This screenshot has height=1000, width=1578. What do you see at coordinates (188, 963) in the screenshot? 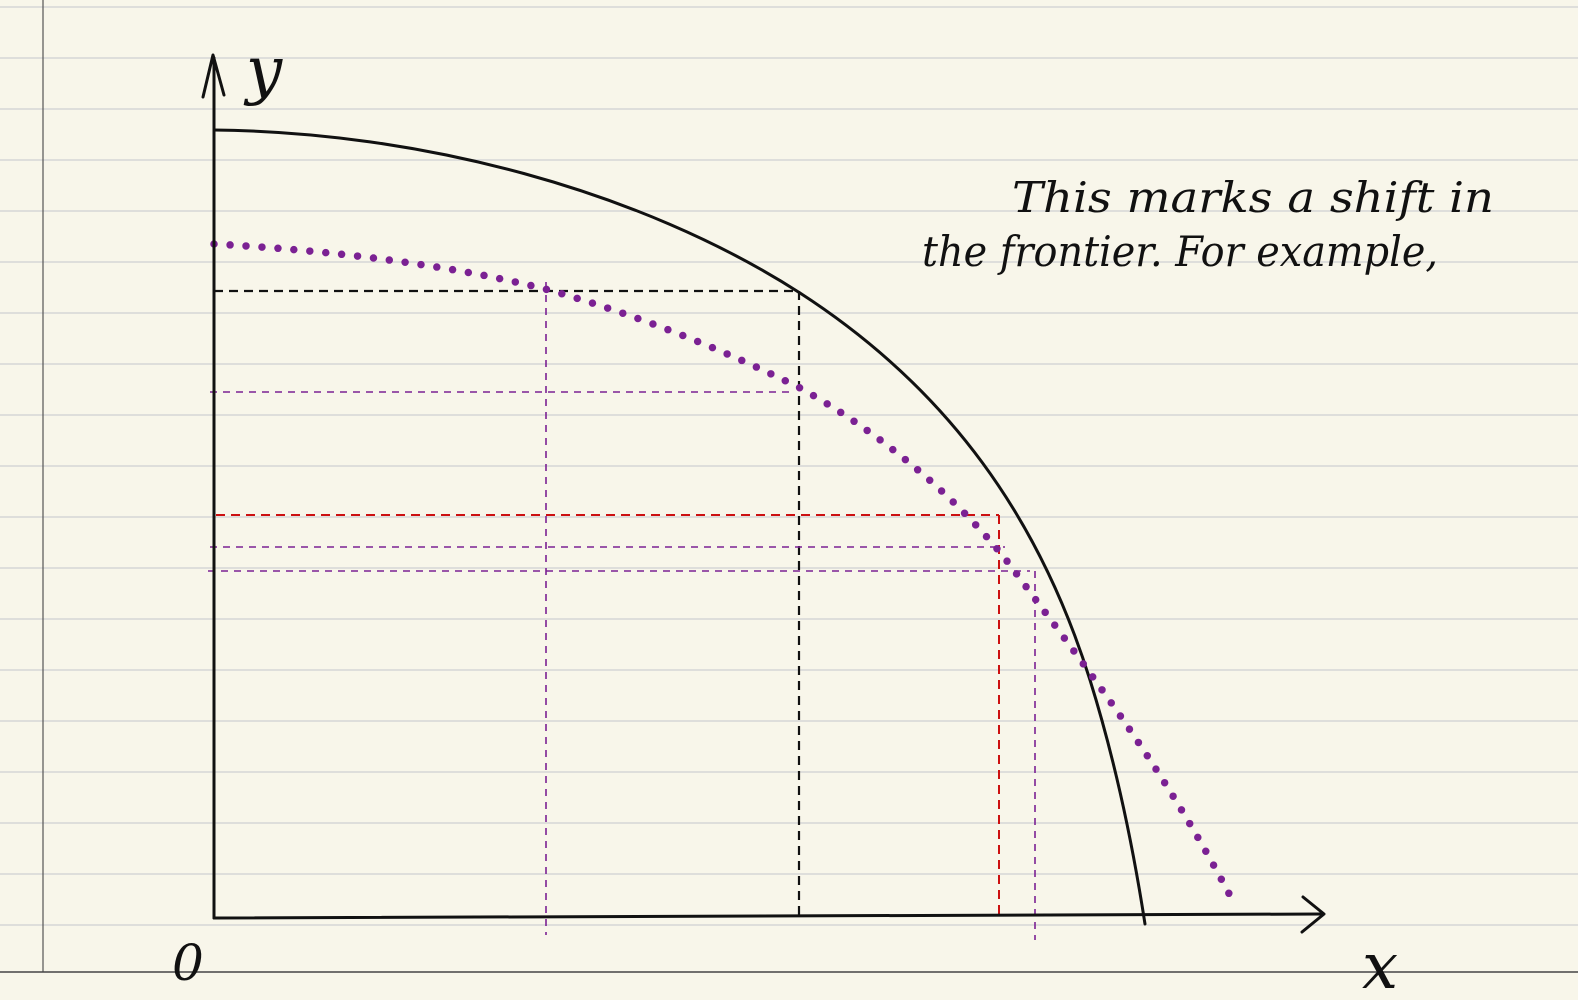
I see `origin-label: 0` at bounding box center [188, 963].